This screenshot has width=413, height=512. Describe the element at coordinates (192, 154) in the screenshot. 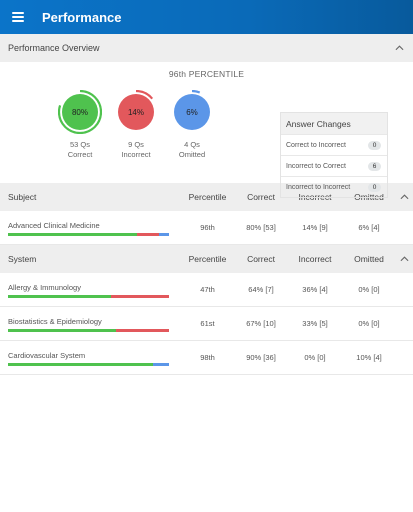

I see `omitted-label: Omitted` at that location.